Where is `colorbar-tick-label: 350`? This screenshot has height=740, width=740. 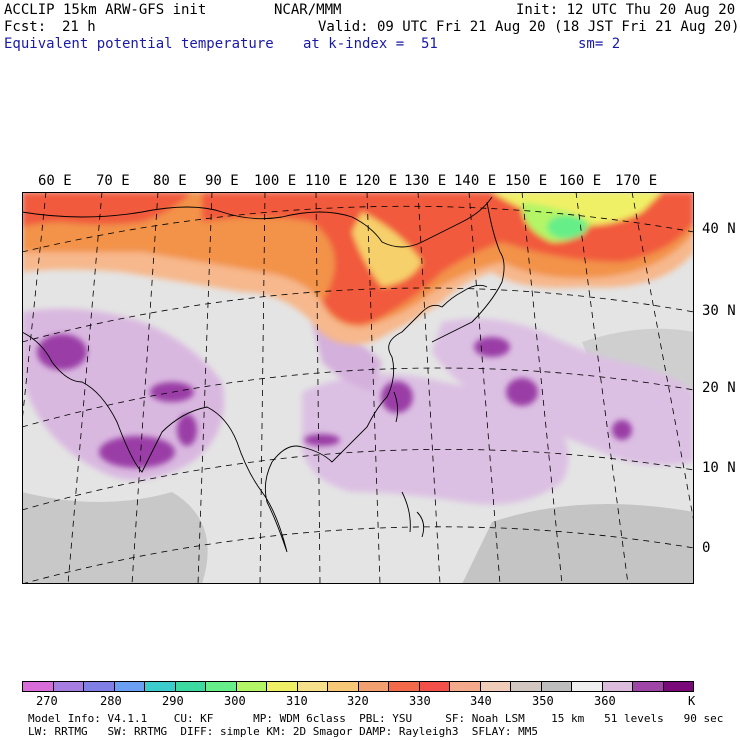
colorbar-tick-label: 350 is located at coordinates (543, 701).